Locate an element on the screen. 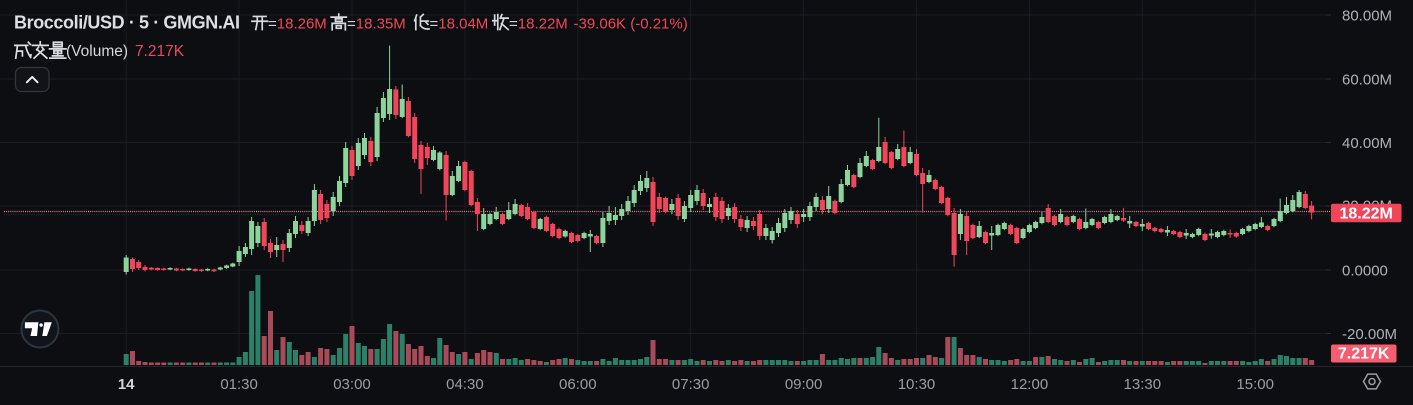  svg-text: 13:30 is located at coordinates (1143, 384).